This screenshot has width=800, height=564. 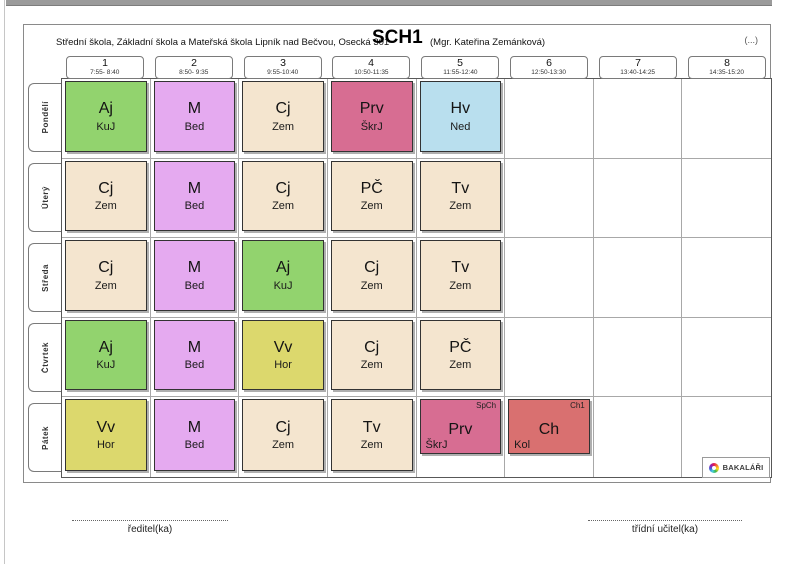 What do you see at coordinates (371, 126) in the screenshot?
I see `teacher-abbr: ŠkrJ` at bounding box center [371, 126].